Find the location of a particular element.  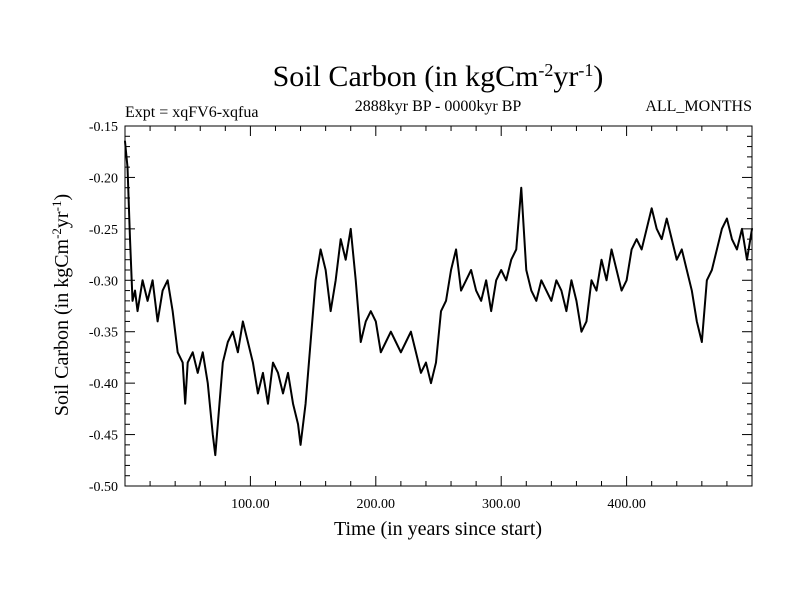

y-axis-label: Soil Carbon (in kgCm-2yr-1) is located at coordinates (61, 305).